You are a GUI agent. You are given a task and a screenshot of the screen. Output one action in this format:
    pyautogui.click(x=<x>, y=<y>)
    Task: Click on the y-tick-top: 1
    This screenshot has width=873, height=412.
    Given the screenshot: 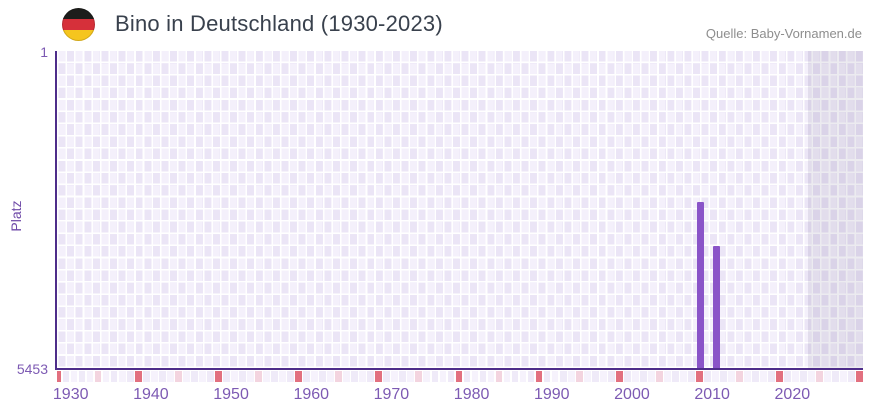 What is the action you would take?
    pyautogui.click(x=44, y=52)
    